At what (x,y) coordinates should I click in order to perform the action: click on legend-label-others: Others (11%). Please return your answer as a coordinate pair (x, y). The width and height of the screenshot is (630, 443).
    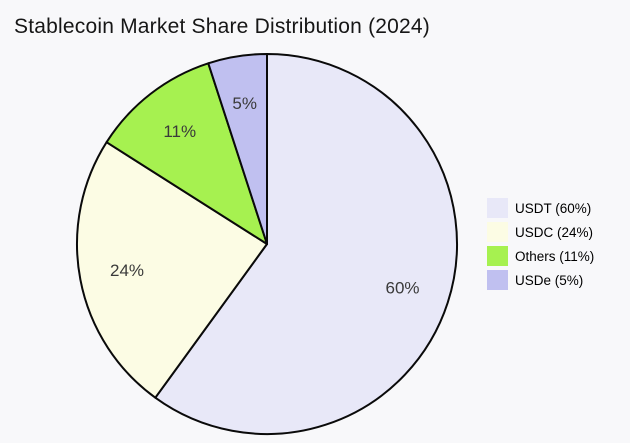
    Looking at the image, I should click on (555, 256).